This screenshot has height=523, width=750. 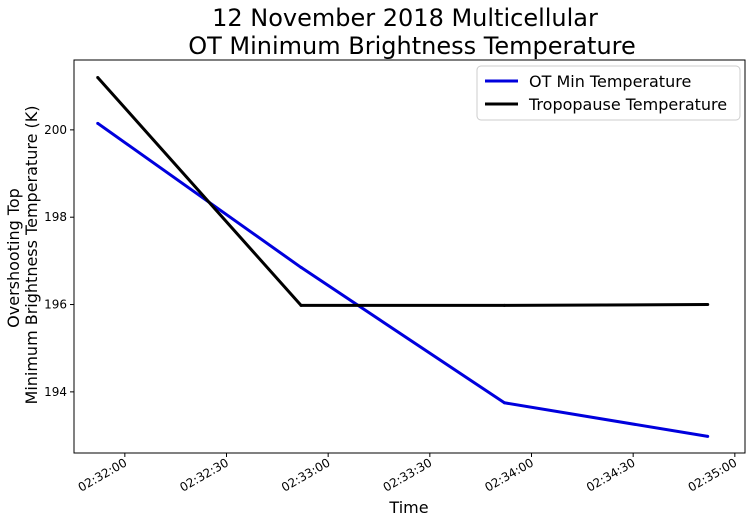 What do you see at coordinates (412, 46) in the screenshot?
I see `chart-title-line-2: OT Minimum Brightness Temperature` at bounding box center [412, 46].